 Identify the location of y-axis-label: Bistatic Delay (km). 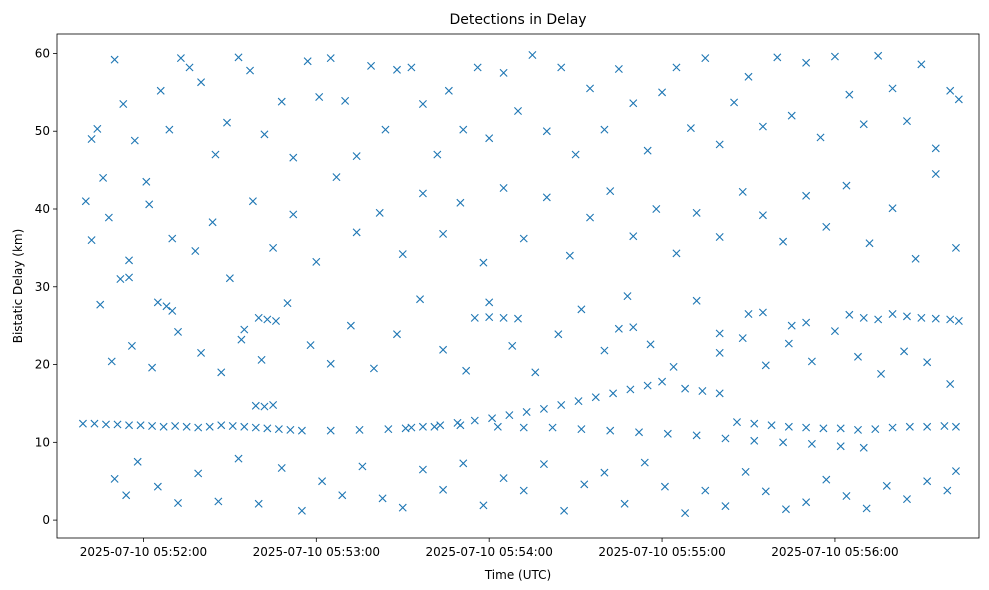
(18, 286).